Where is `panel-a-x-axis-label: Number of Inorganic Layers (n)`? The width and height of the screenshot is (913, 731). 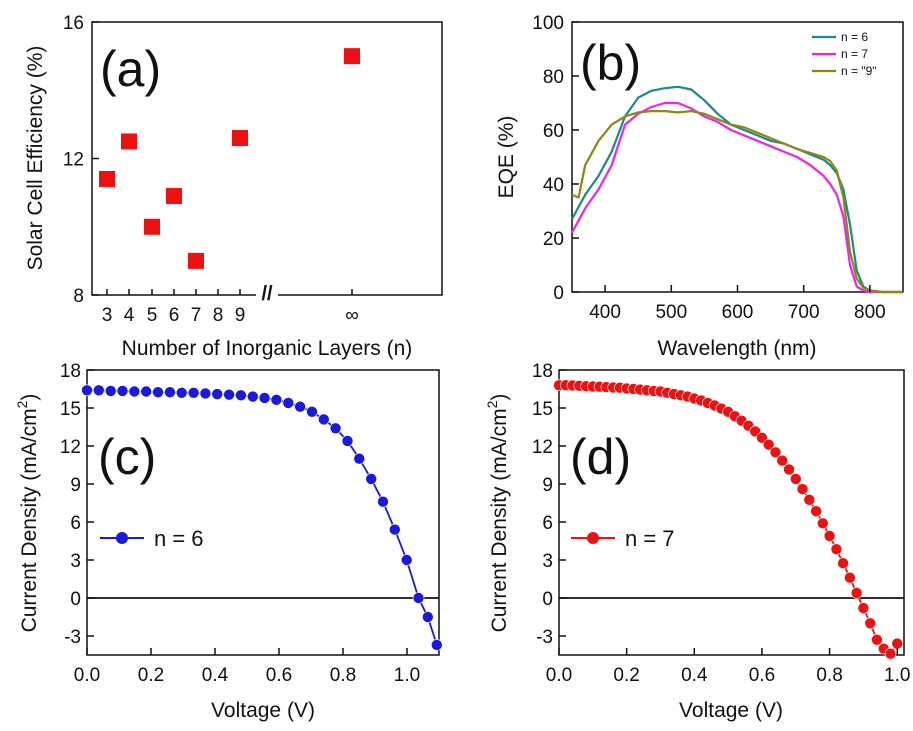 panel-a-x-axis-label: Number of Inorganic Layers (n) is located at coordinates (267, 348).